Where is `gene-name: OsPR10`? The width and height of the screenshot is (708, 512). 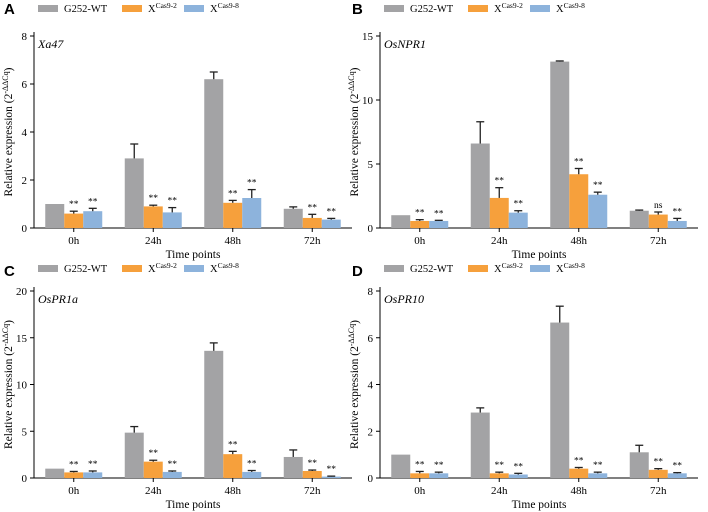
gene-name: OsPR10 is located at coordinates (404, 299).